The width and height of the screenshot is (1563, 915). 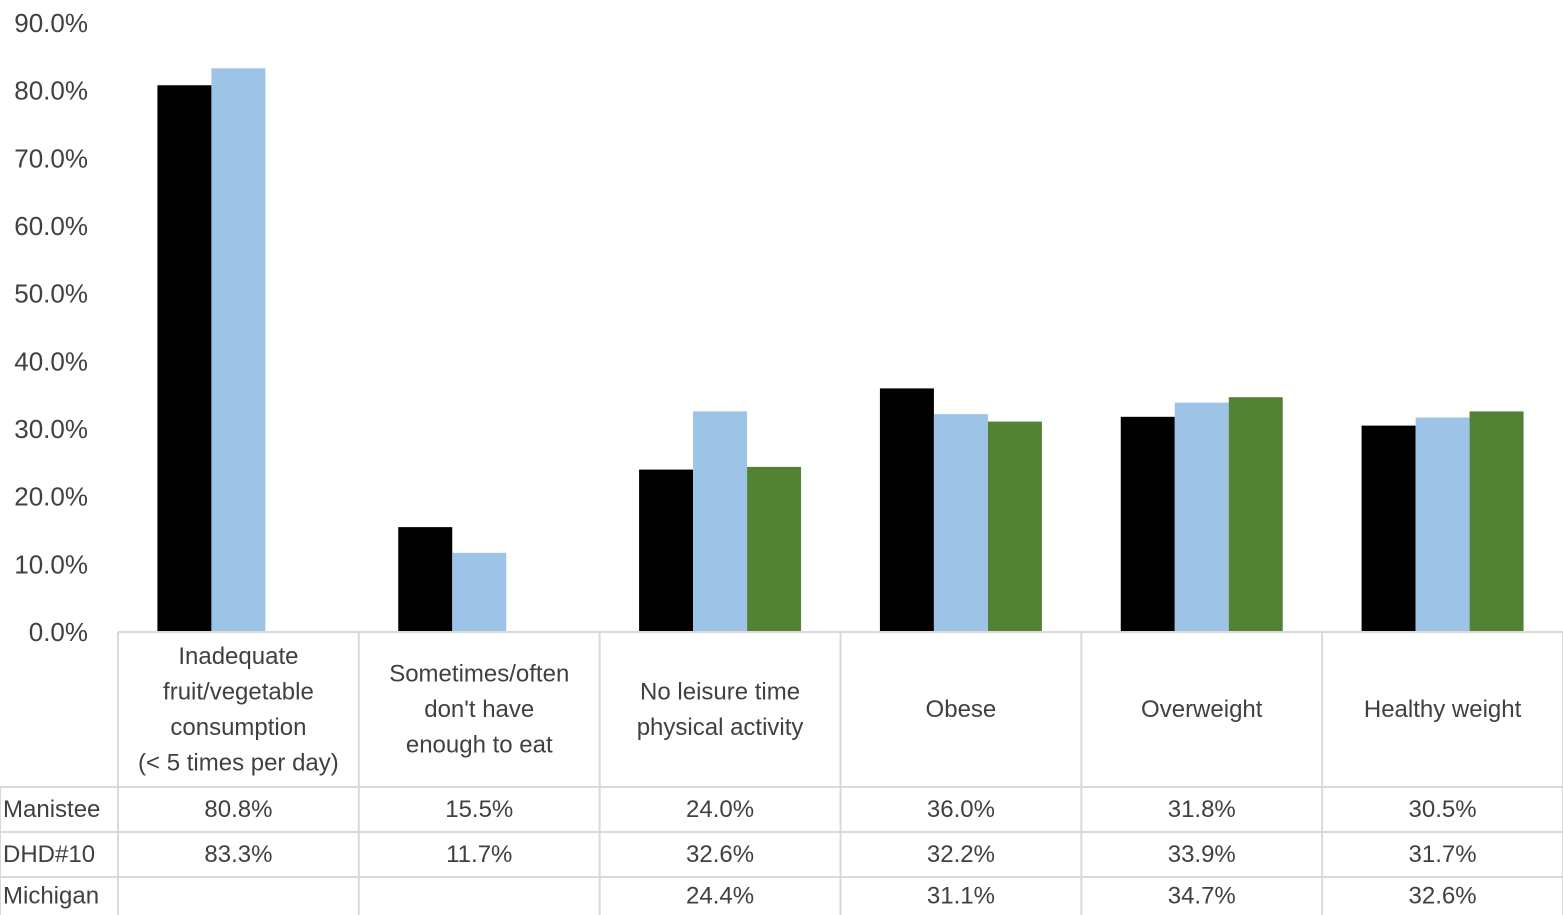 What do you see at coordinates (51, 226) in the screenshot?
I see `y-tick-label: 60.0%` at bounding box center [51, 226].